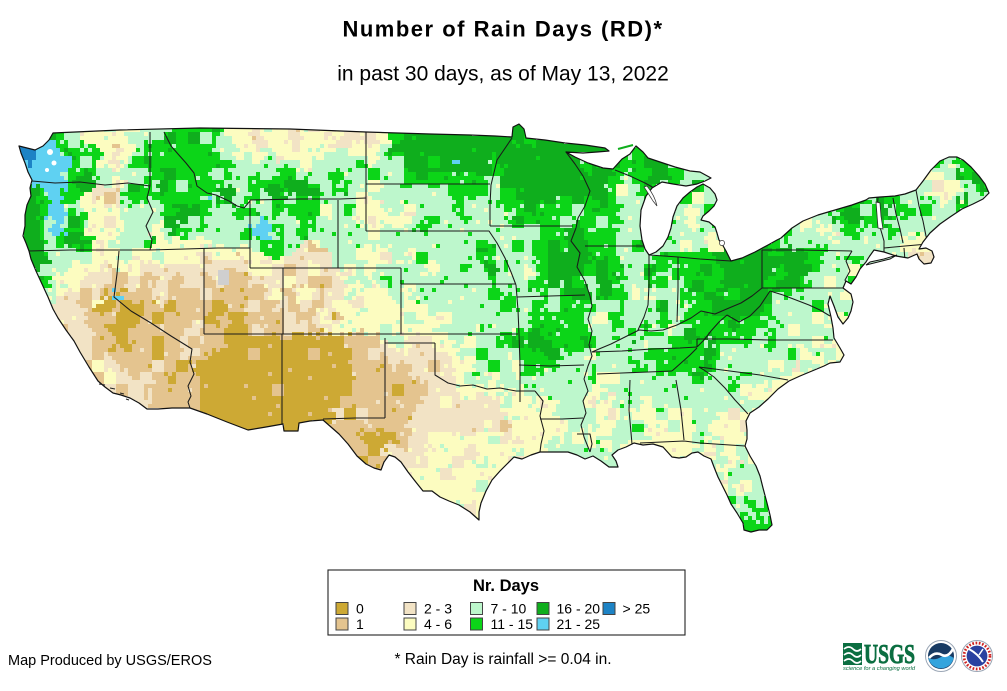 Image resolution: width=1007 pixels, height=691 pixels. I want to click on svg-text: Number of Rain Days (RD)*, so click(502, 29).